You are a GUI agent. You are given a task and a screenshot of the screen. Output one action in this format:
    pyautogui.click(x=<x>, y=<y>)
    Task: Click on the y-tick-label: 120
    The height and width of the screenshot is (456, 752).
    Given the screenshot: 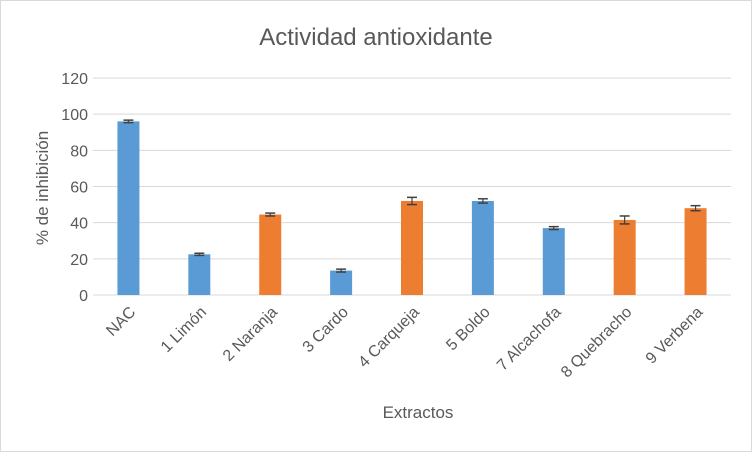 What is the action you would take?
    pyautogui.click(x=74, y=79)
    